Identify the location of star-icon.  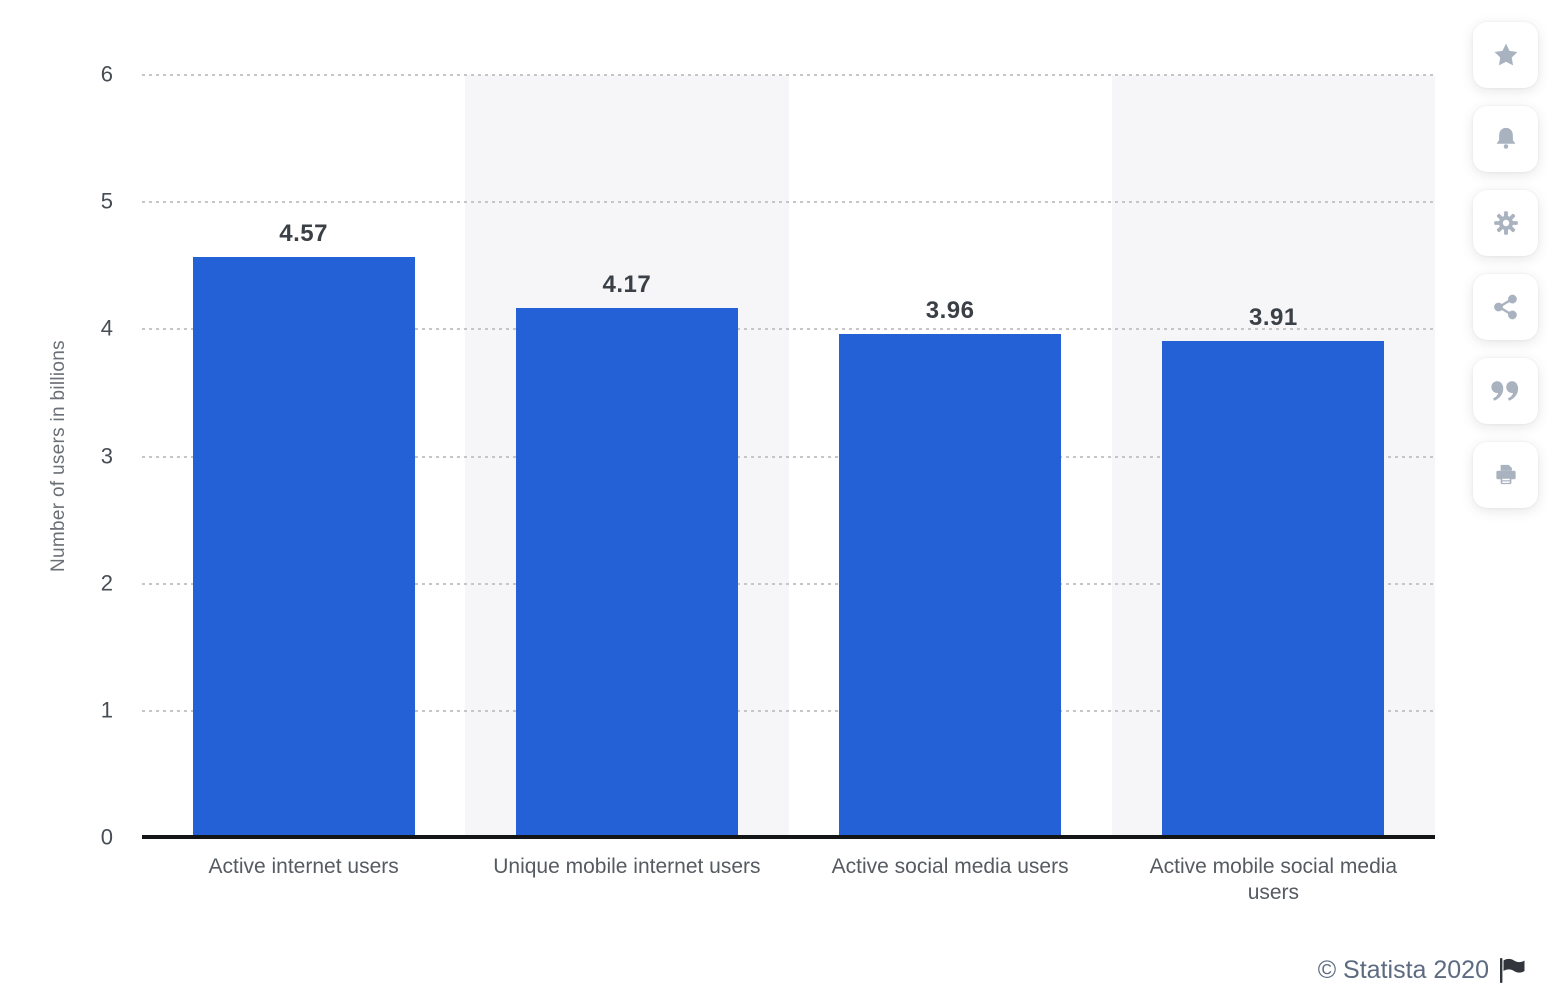
(1506, 55).